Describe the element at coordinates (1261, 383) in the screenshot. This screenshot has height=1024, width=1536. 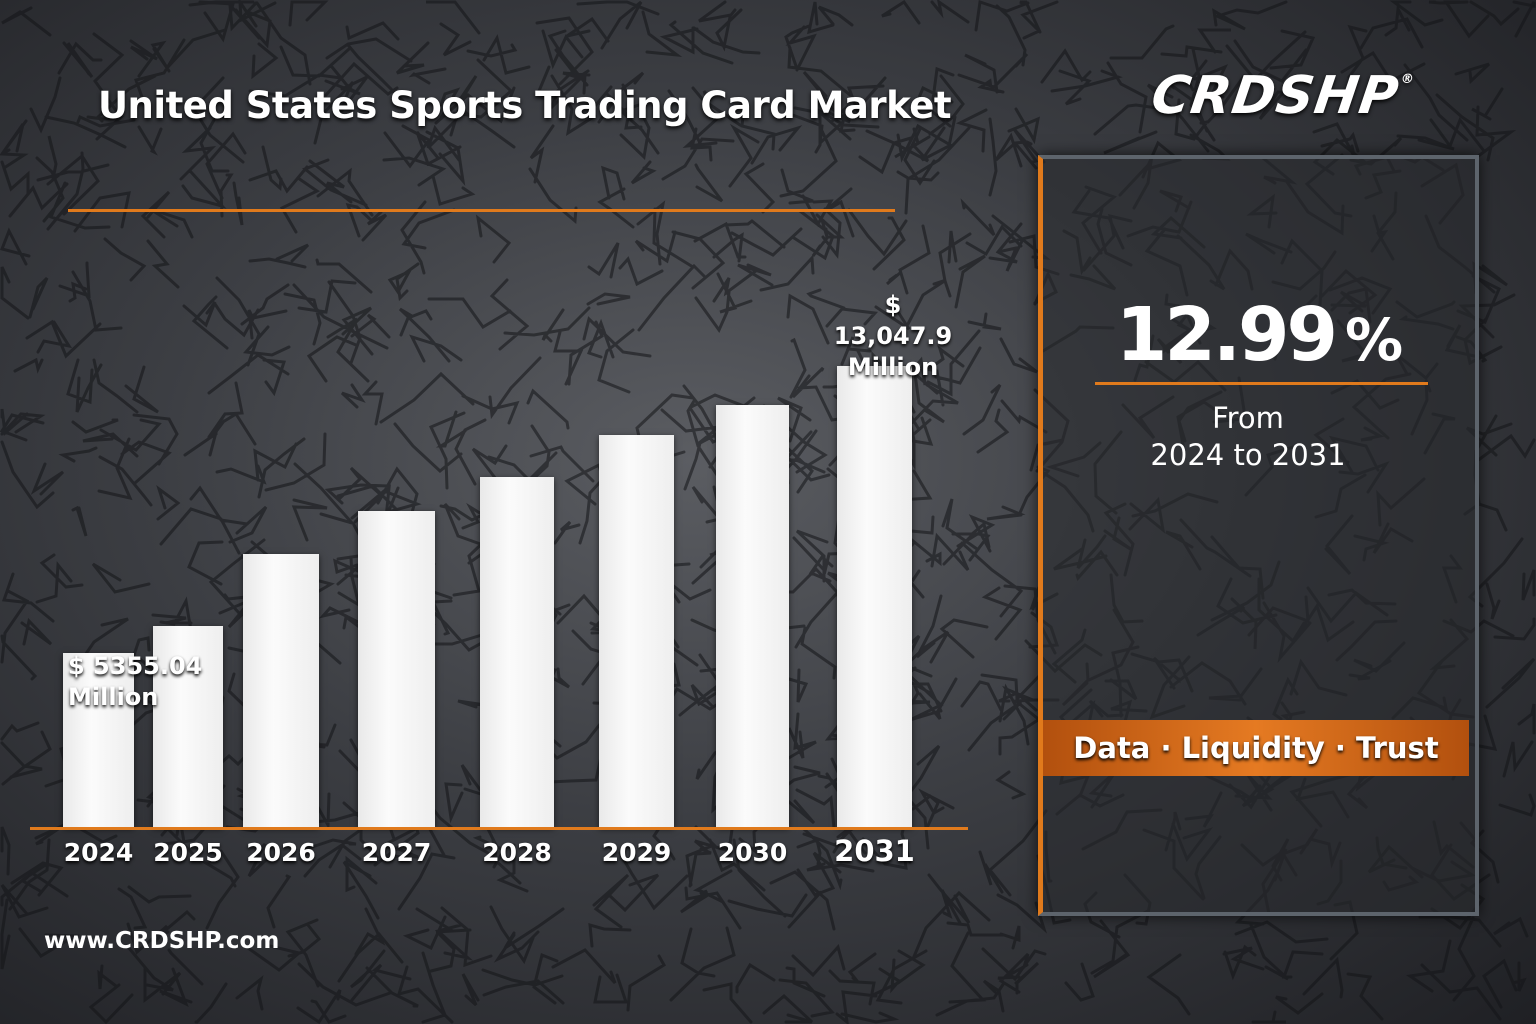
I see `cagr-divider` at that location.